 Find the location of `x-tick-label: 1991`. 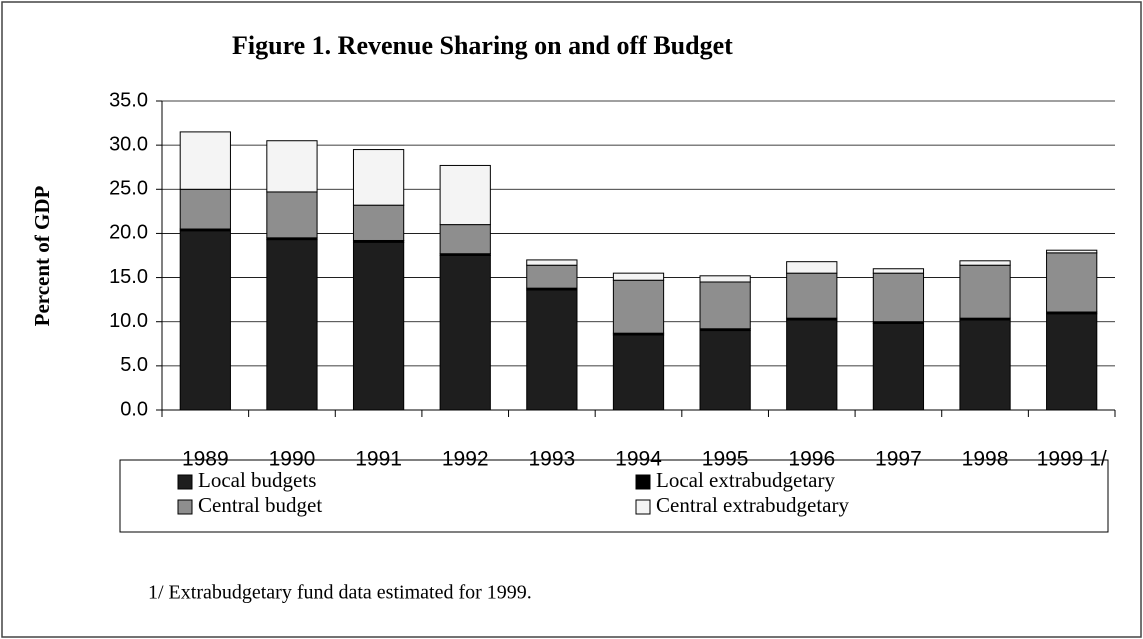

x-tick-label: 1991 is located at coordinates (378, 459).